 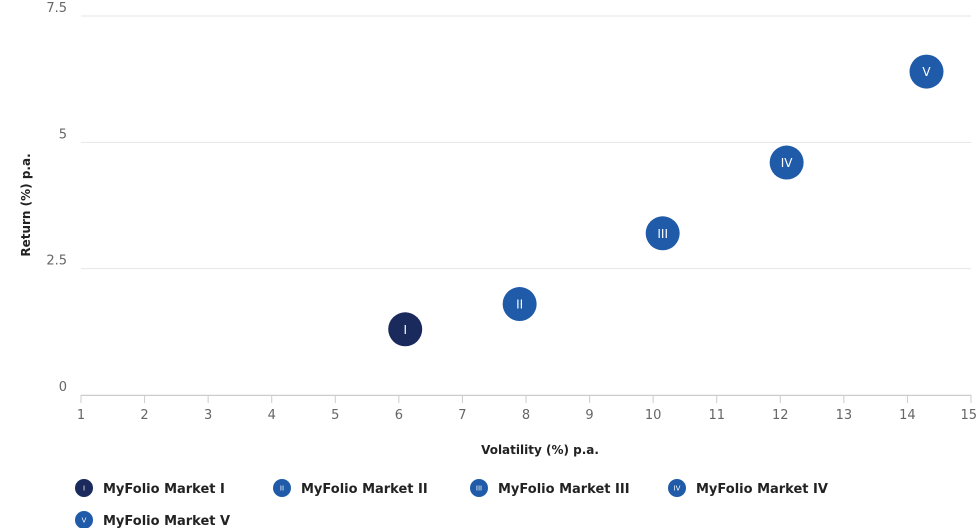 I want to click on axes, so click(x=526, y=399).